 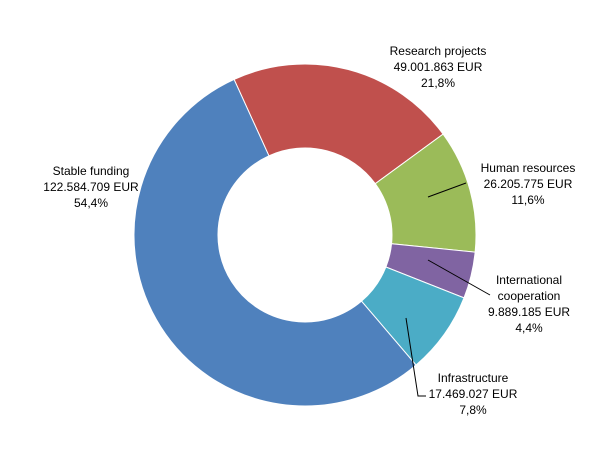 What do you see at coordinates (438, 51) in the screenshot?
I see `label-research-name: Research projects` at bounding box center [438, 51].